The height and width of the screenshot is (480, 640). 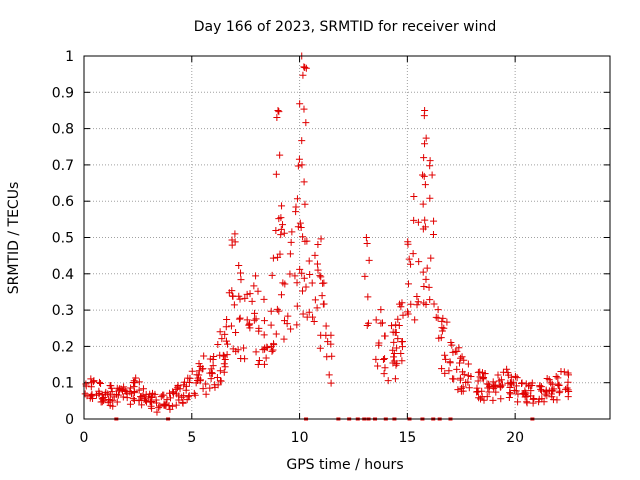 What do you see at coordinates (63, 384) in the screenshot?
I see `y-tick-label: 0.1` at bounding box center [63, 384].